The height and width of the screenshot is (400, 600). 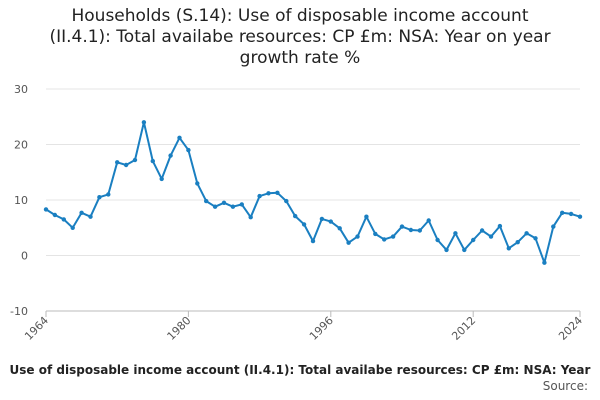 What do you see at coordinates (179, 328) in the screenshot?
I see `x-tick-label: 1980` at bounding box center [179, 328].